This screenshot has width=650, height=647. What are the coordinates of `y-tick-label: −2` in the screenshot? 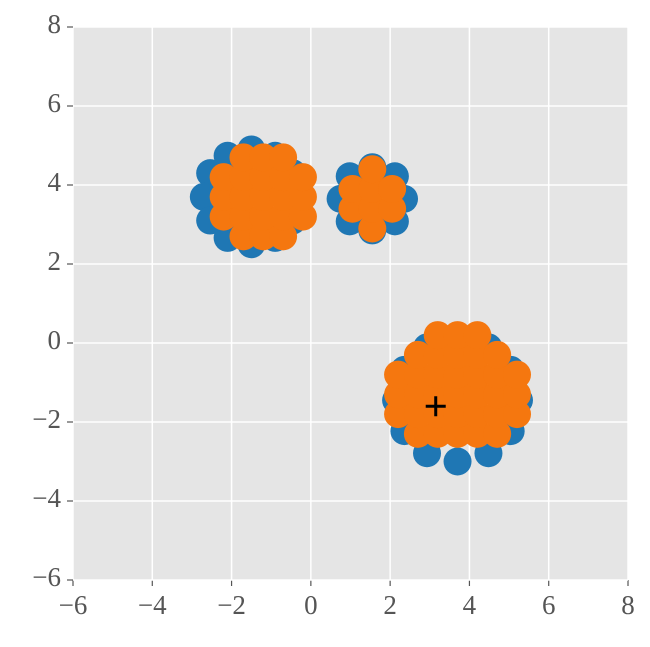 It's located at (46, 419).